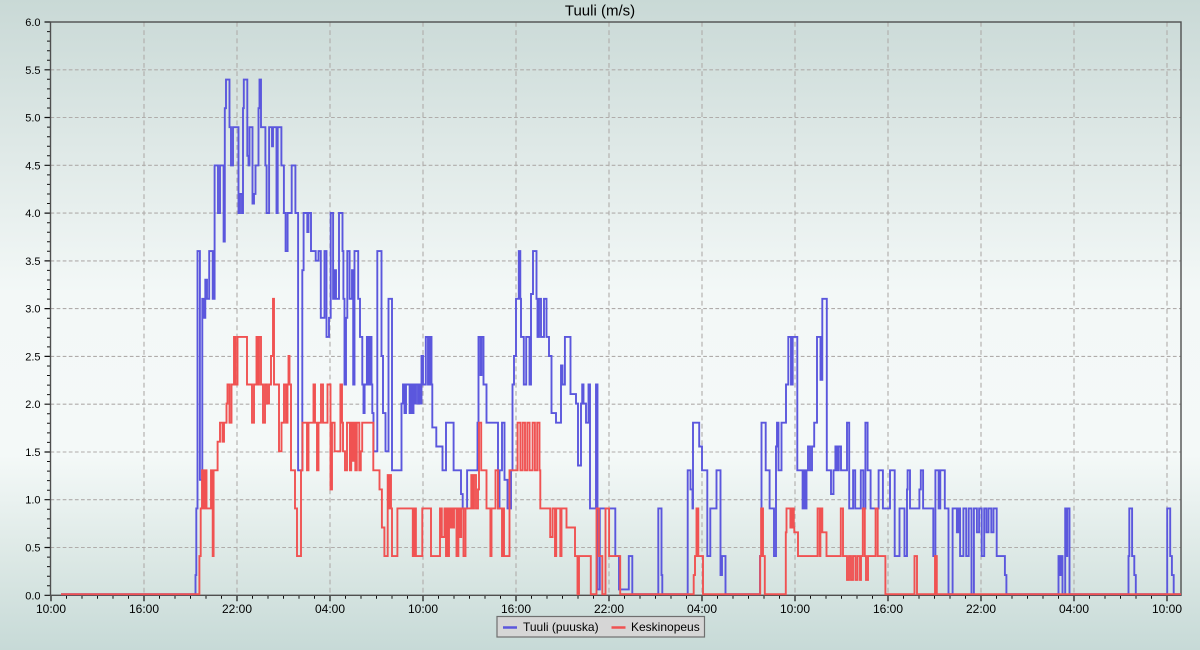  What do you see at coordinates (32, 596) in the screenshot?
I see `svg-text: 0.0` at bounding box center [32, 596].